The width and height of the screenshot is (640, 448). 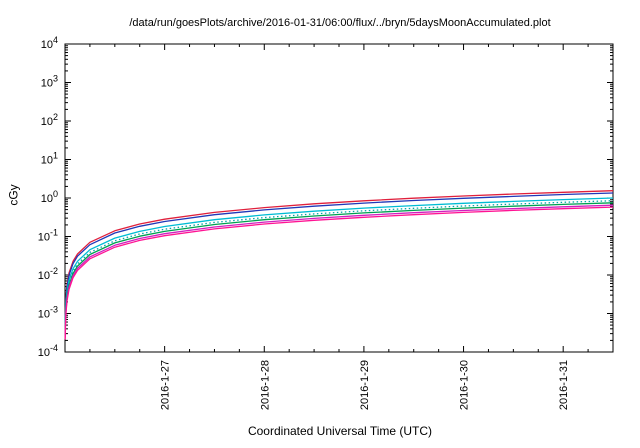 What do you see at coordinates (564, 385) in the screenshot?
I see `x-tick-label: 2016-1-31` at bounding box center [564, 385].